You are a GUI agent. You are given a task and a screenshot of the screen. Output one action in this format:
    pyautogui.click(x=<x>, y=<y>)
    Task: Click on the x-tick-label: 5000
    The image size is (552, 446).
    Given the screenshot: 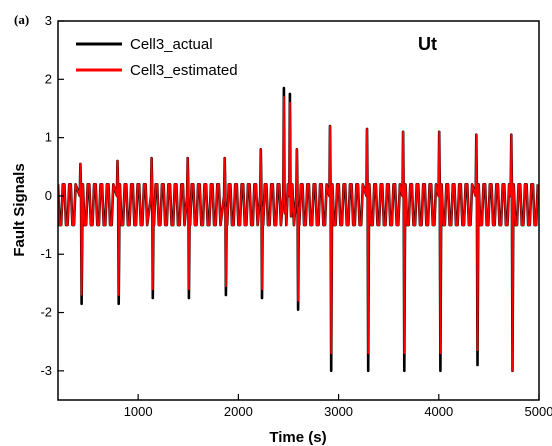 What is the action you would take?
    pyautogui.click(x=538, y=411)
    